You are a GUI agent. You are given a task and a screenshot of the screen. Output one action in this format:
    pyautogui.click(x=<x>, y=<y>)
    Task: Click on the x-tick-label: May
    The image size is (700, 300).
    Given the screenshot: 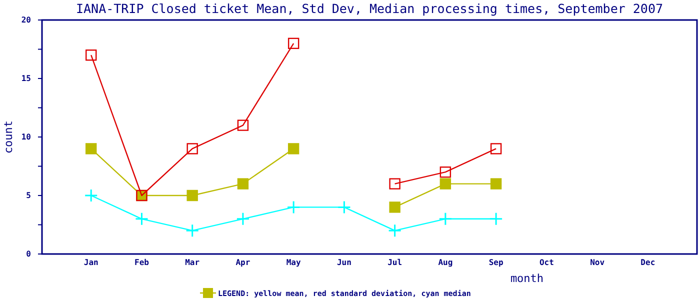 What is the action you would take?
    pyautogui.click(x=293, y=262)
    